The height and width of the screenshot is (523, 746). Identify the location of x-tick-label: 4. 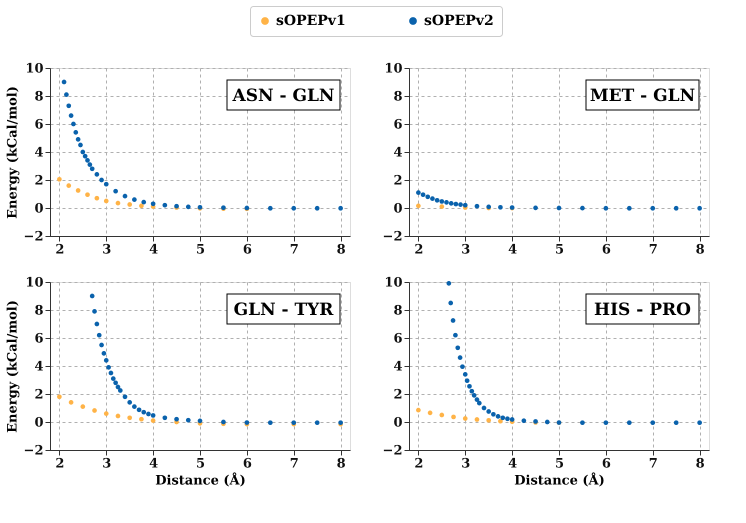
(153, 250).